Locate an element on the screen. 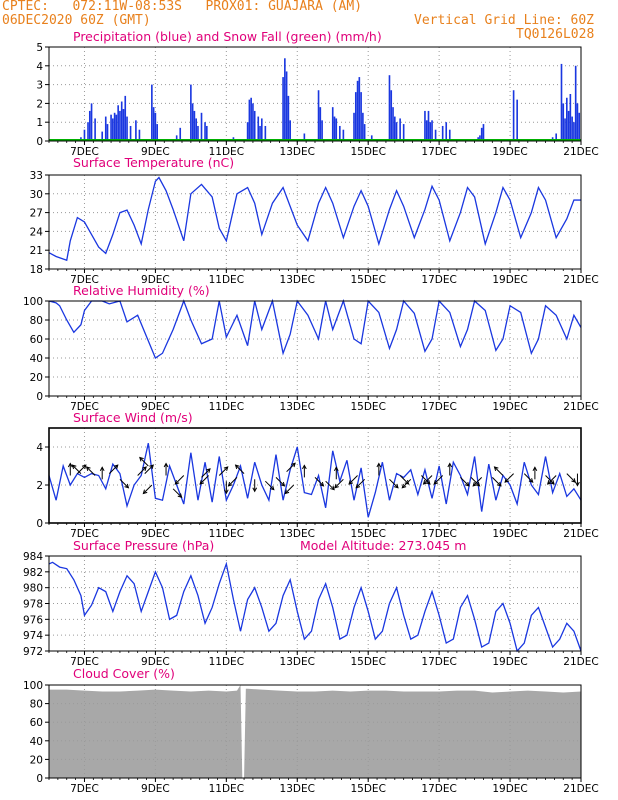 This screenshot has height=800, width=618. precip-ytick-label: 3 is located at coordinates (39, 86).